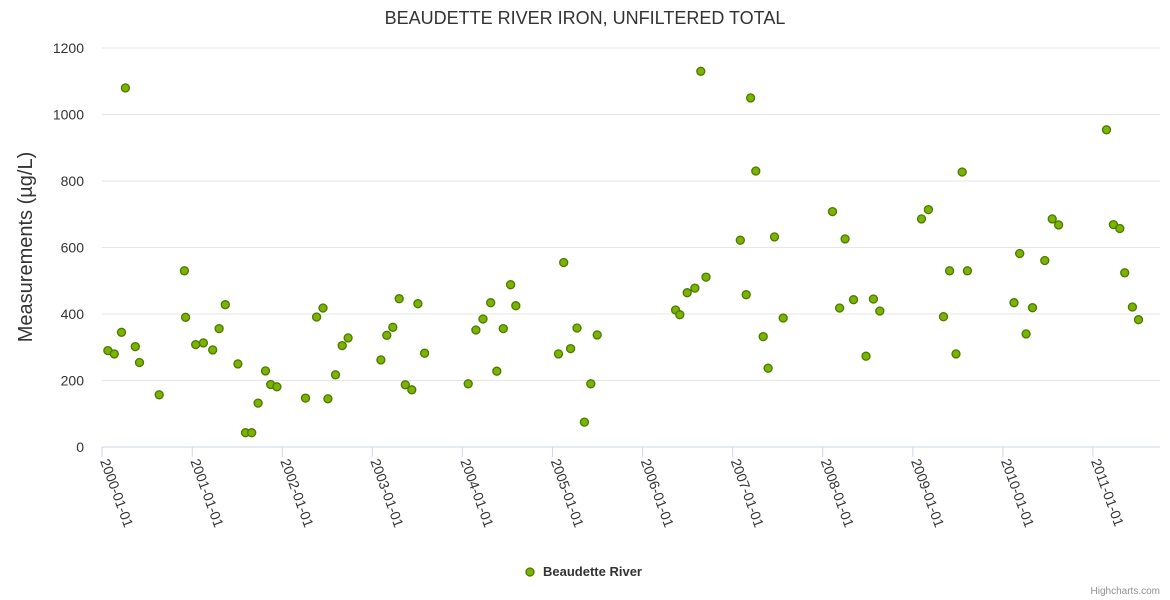 This screenshot has height=600, width=1170. Describe the element at coordinates (68, 48) in the screenshot. I see `y-tick-label: 1200` at that location.